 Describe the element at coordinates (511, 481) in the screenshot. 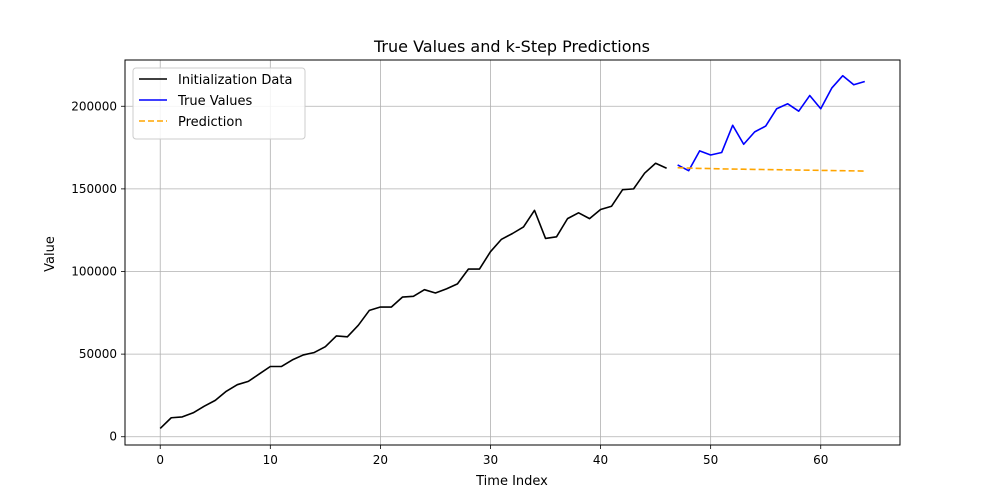

I see `x-axis-label: Time Index` at that location.